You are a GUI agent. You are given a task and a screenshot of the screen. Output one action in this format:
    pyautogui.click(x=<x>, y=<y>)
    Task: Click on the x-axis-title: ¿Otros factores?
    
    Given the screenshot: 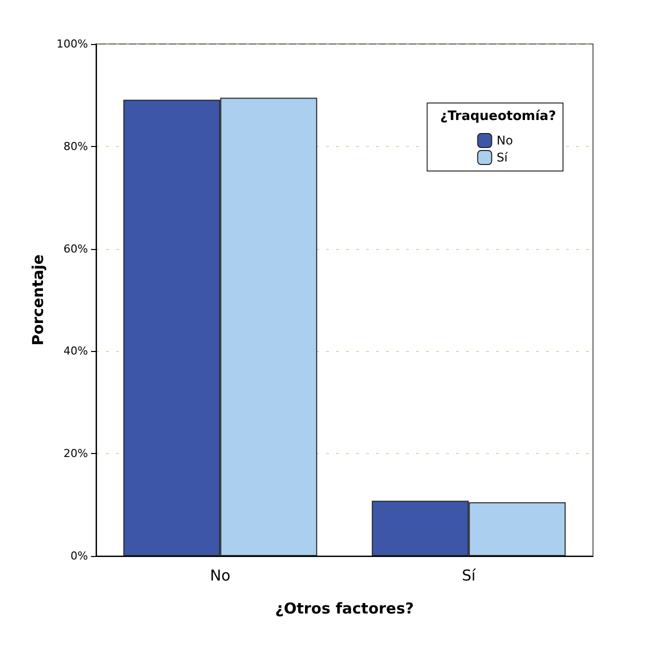 What is the action you would take?
    pyautogui.click(x=344, y=609)
    